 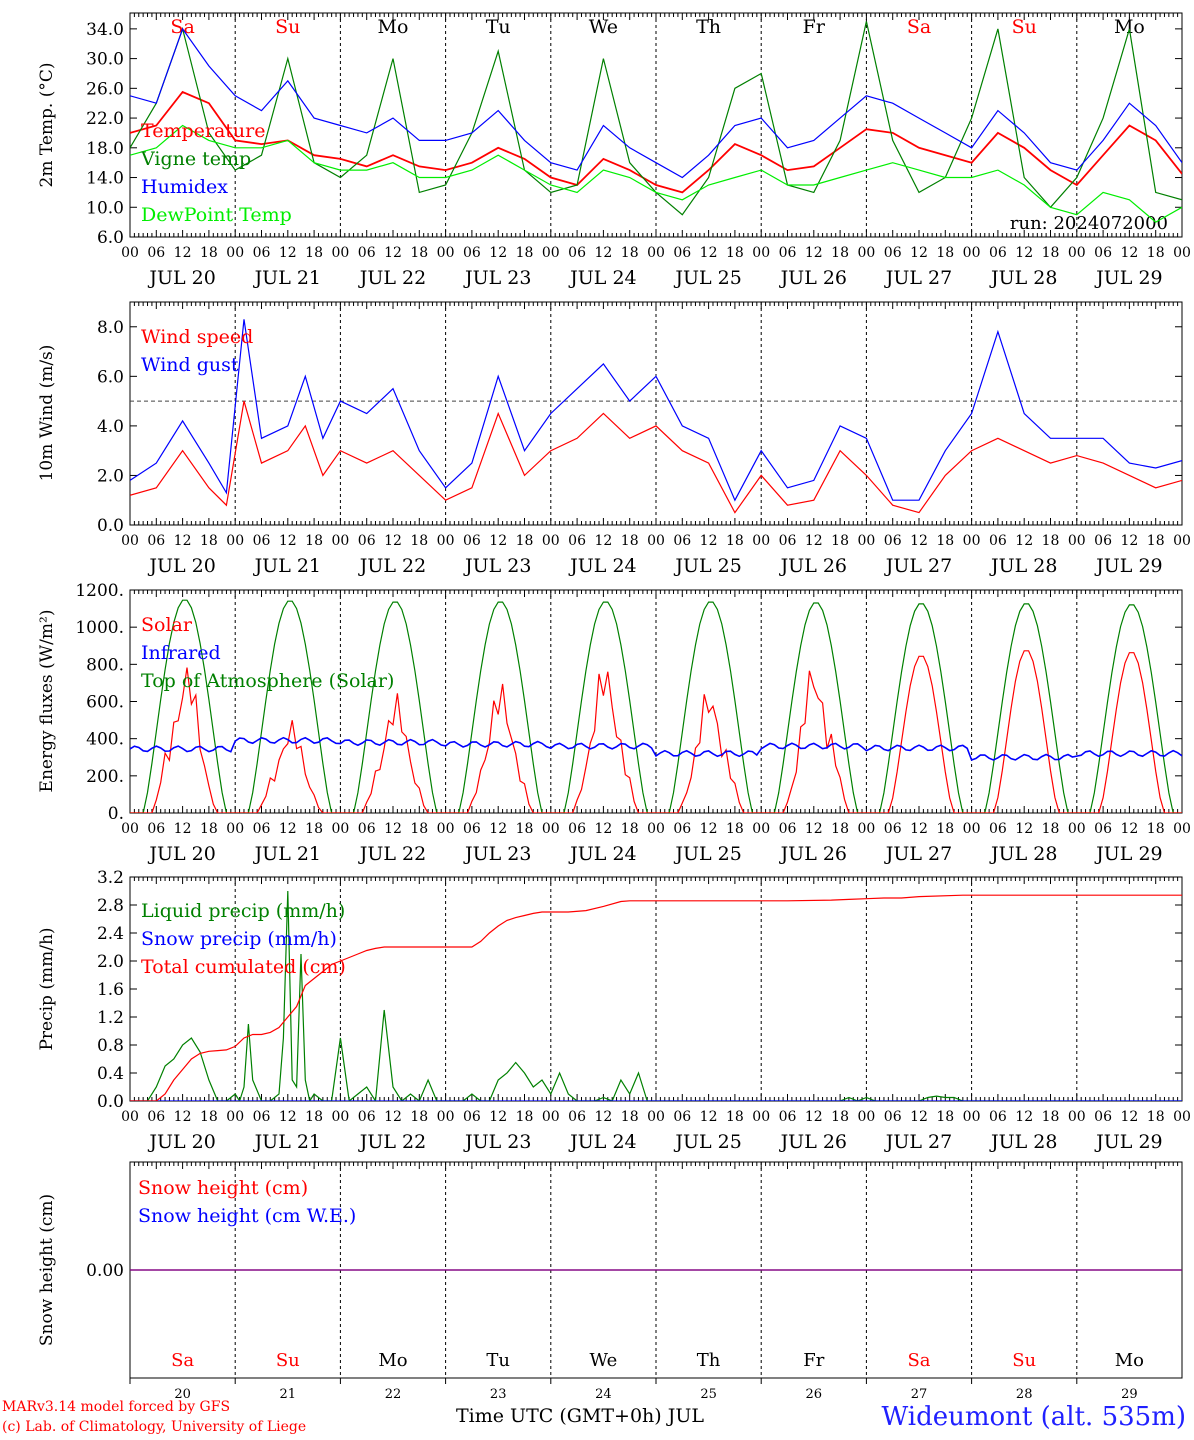 I want to click on y-tick-label: 6.0, so click(x=110, y=238).